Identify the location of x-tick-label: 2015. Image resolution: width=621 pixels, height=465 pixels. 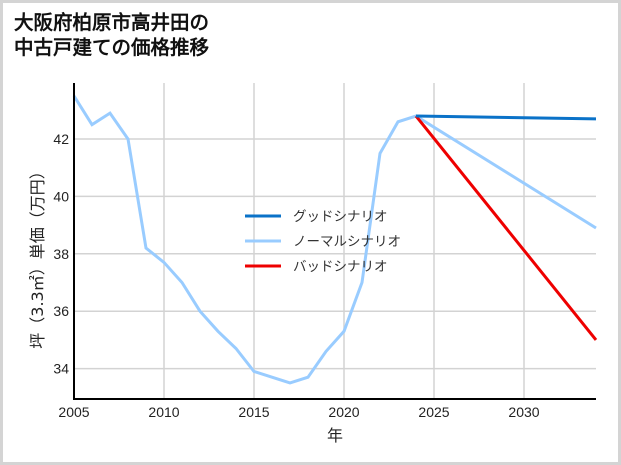
(253, 412).